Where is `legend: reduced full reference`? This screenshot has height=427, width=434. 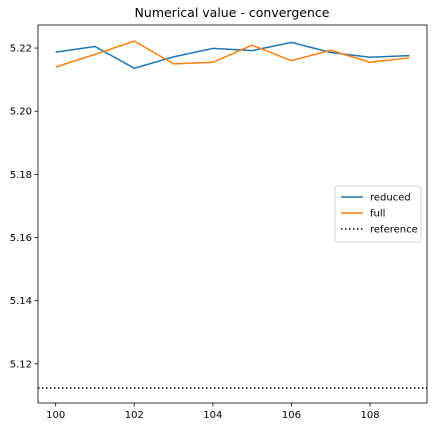 legend: reduced full reference is located at coordinates (378, 214).